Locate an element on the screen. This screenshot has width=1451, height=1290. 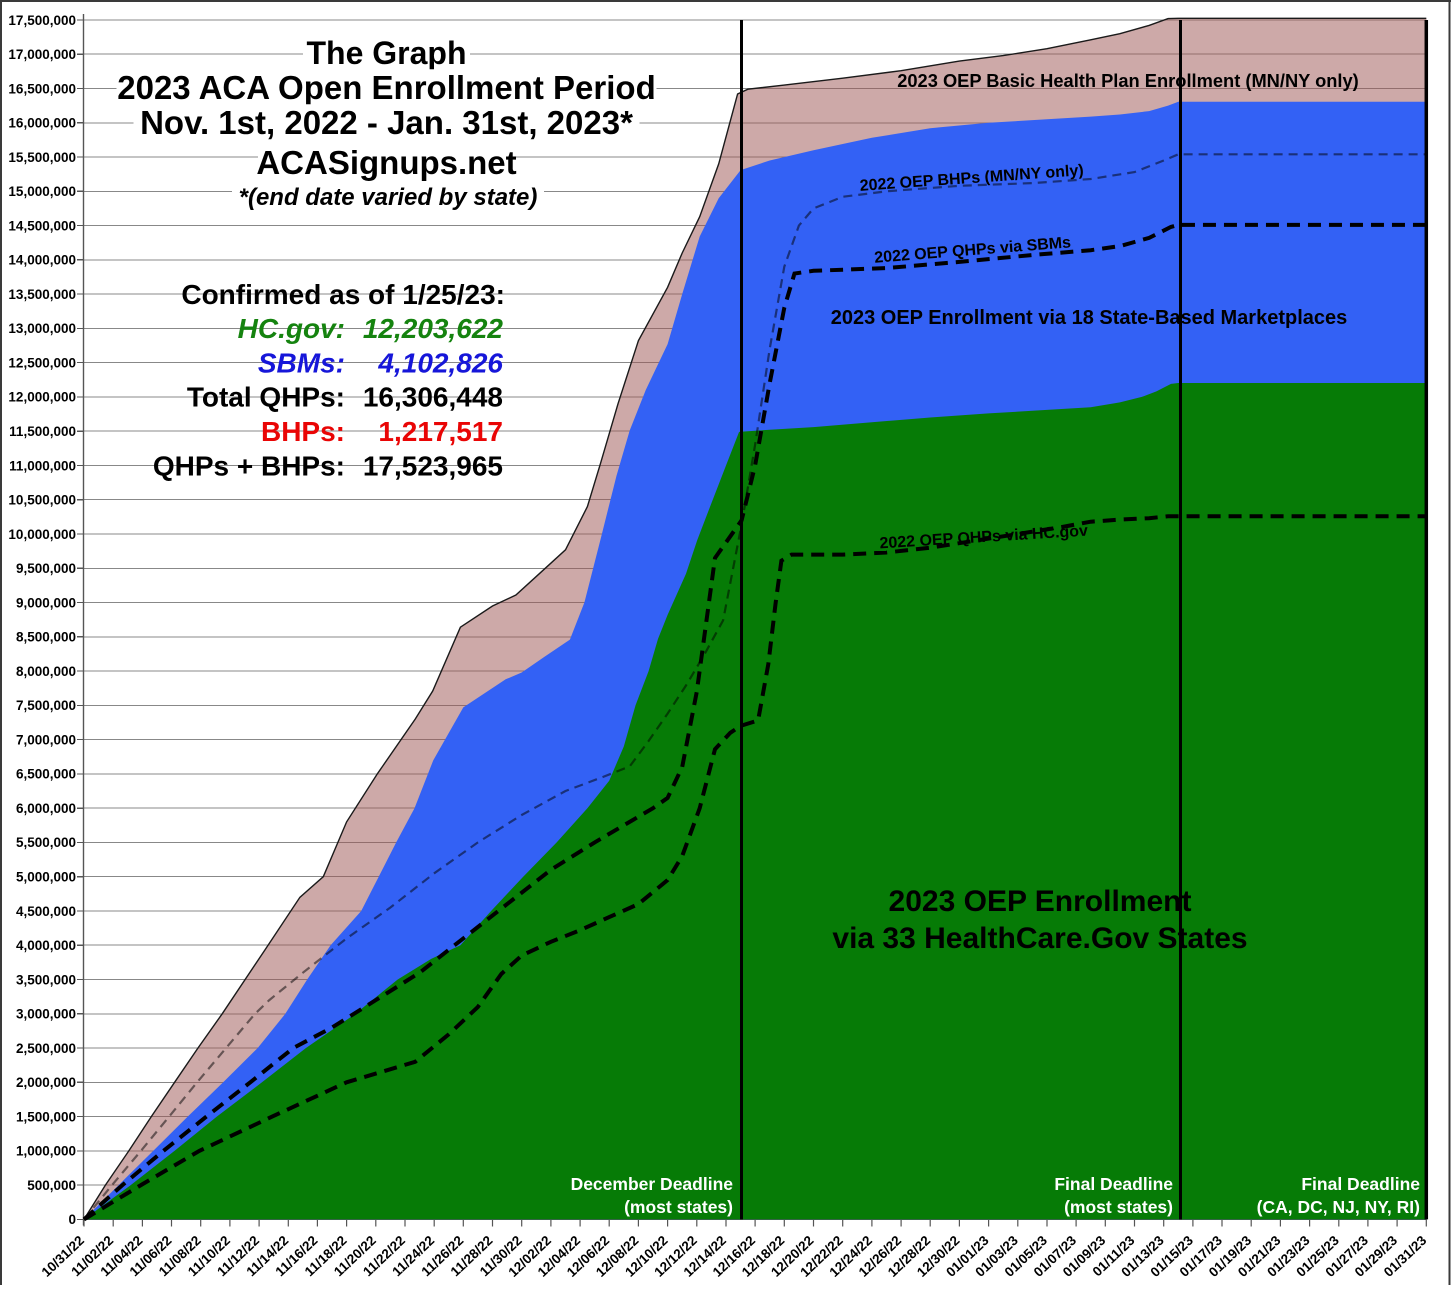
svg-text: 17,523,965 is located at coordinates (433, 465).